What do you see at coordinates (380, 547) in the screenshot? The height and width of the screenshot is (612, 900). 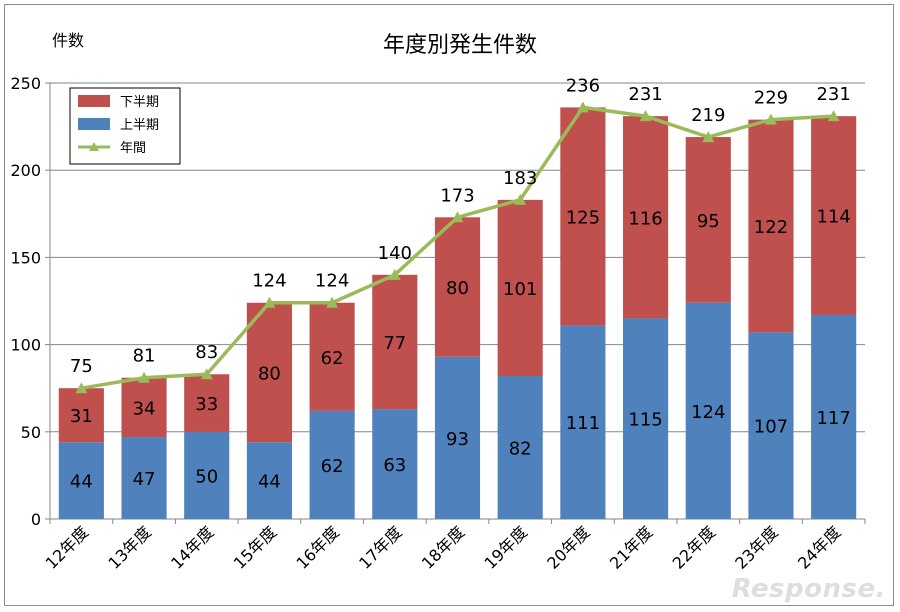 I see `x-tick-label: 17年度` at bounding box center [380, 547].